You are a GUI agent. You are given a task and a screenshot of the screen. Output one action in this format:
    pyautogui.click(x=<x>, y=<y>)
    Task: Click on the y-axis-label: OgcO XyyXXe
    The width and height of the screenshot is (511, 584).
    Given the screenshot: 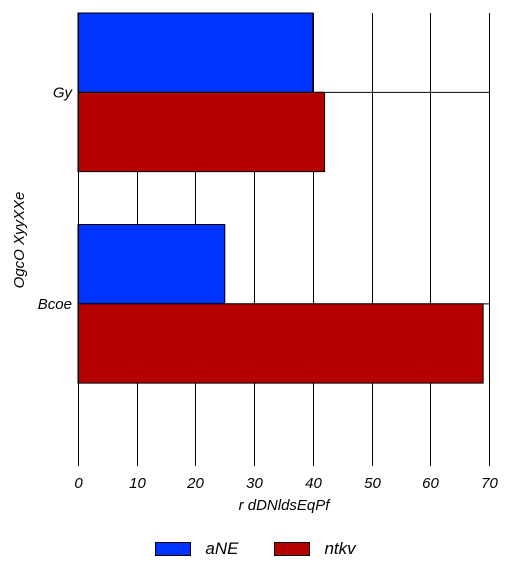 What is the action you would take?
    pyautogui.click(x=19, y=240)
    